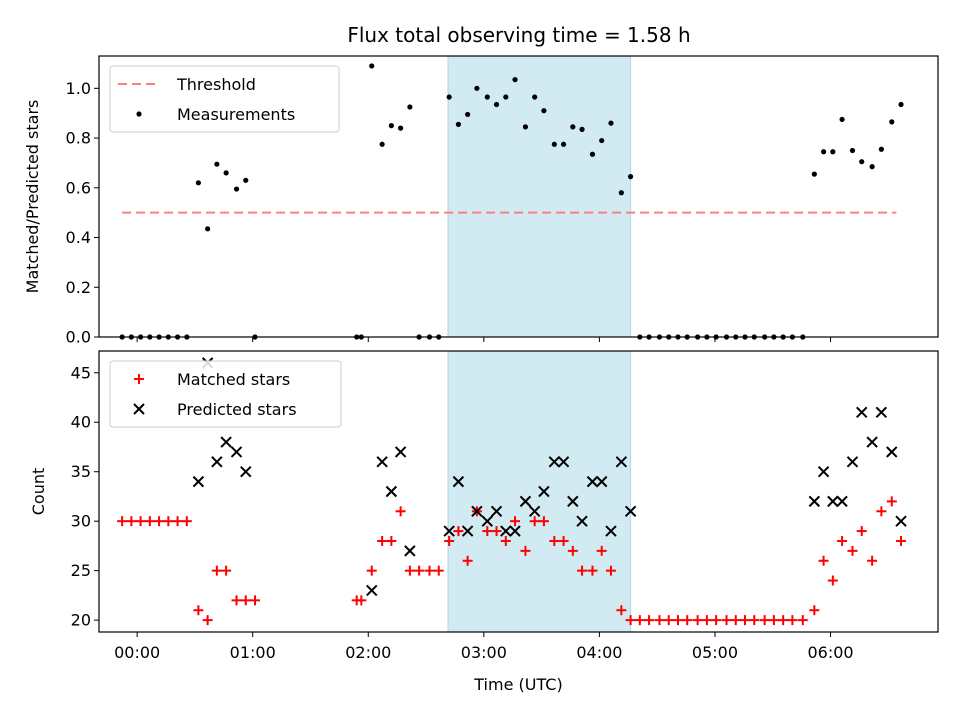  I want to click on chart-title: Flux total observing time = 1.58 h, so click(518, 35).